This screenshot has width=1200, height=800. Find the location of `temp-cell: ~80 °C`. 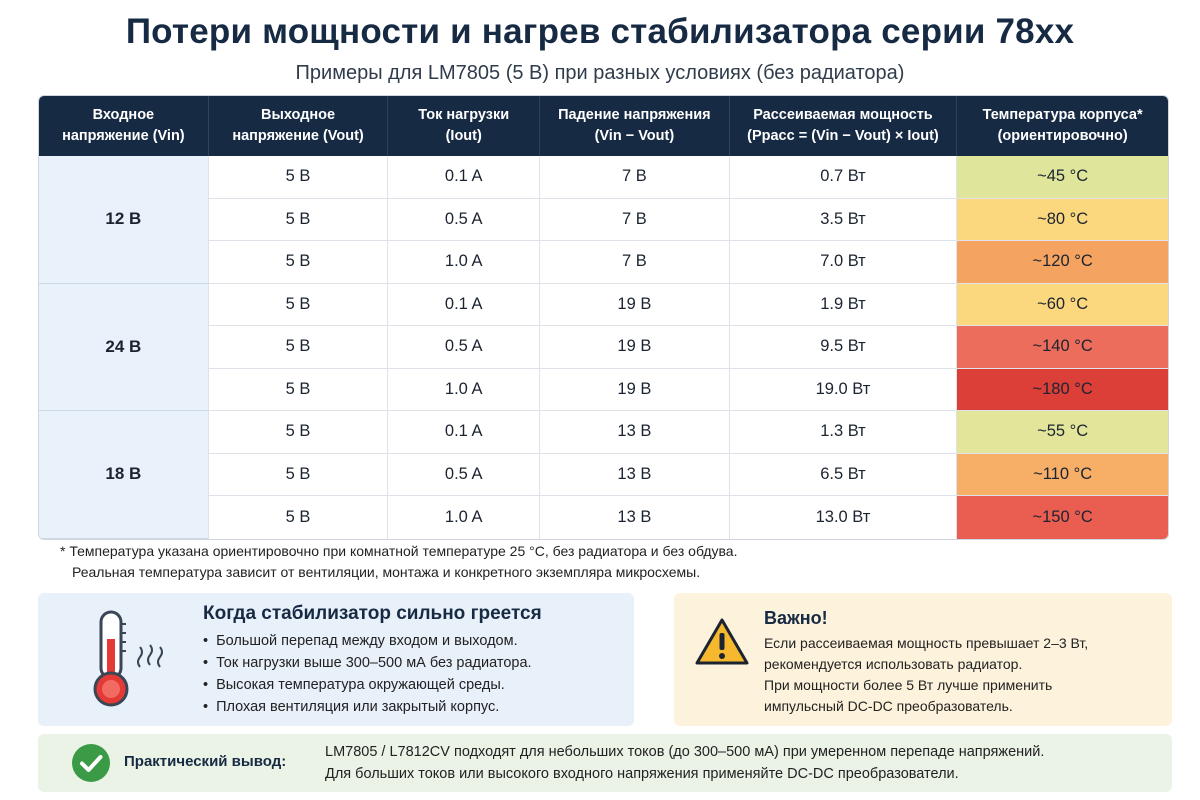

temp-cell: ~80 °C is located at coordinates (1062, 219).